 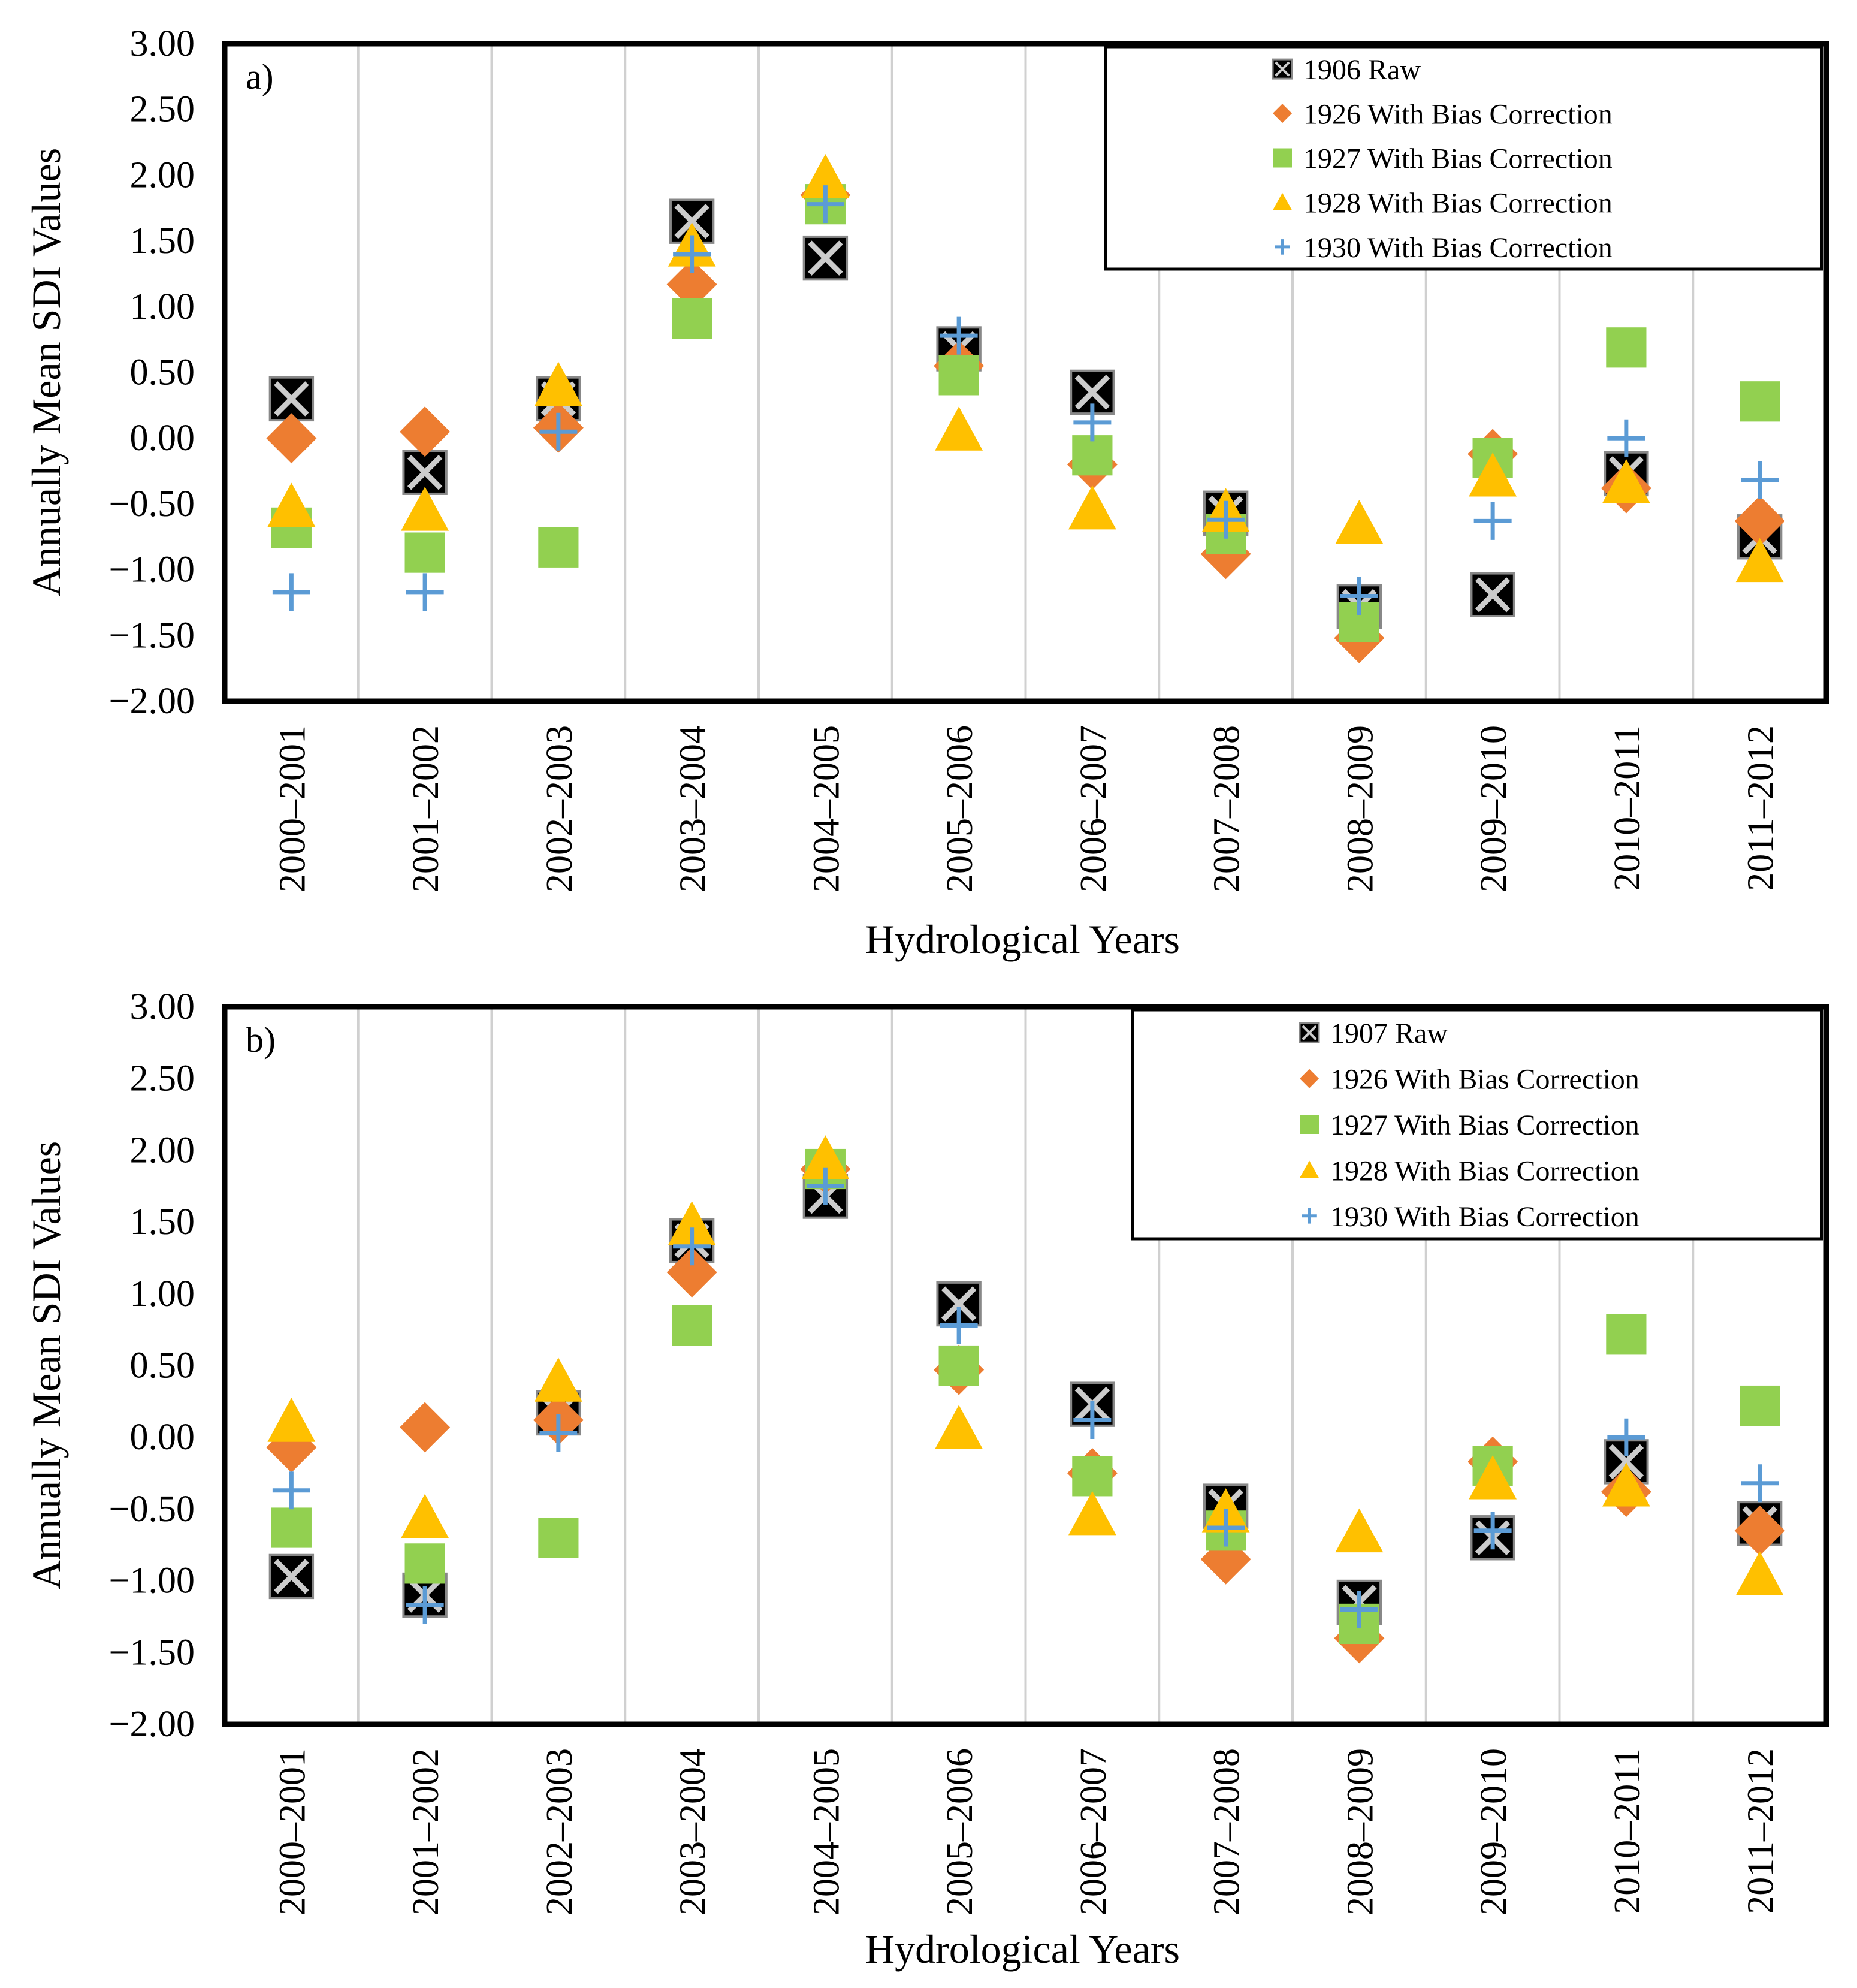 What do you see at coordinates (1362, 70) in the screenshot?
I see `legend-label: 1906 Raw` at bounding box center [1362, 70].